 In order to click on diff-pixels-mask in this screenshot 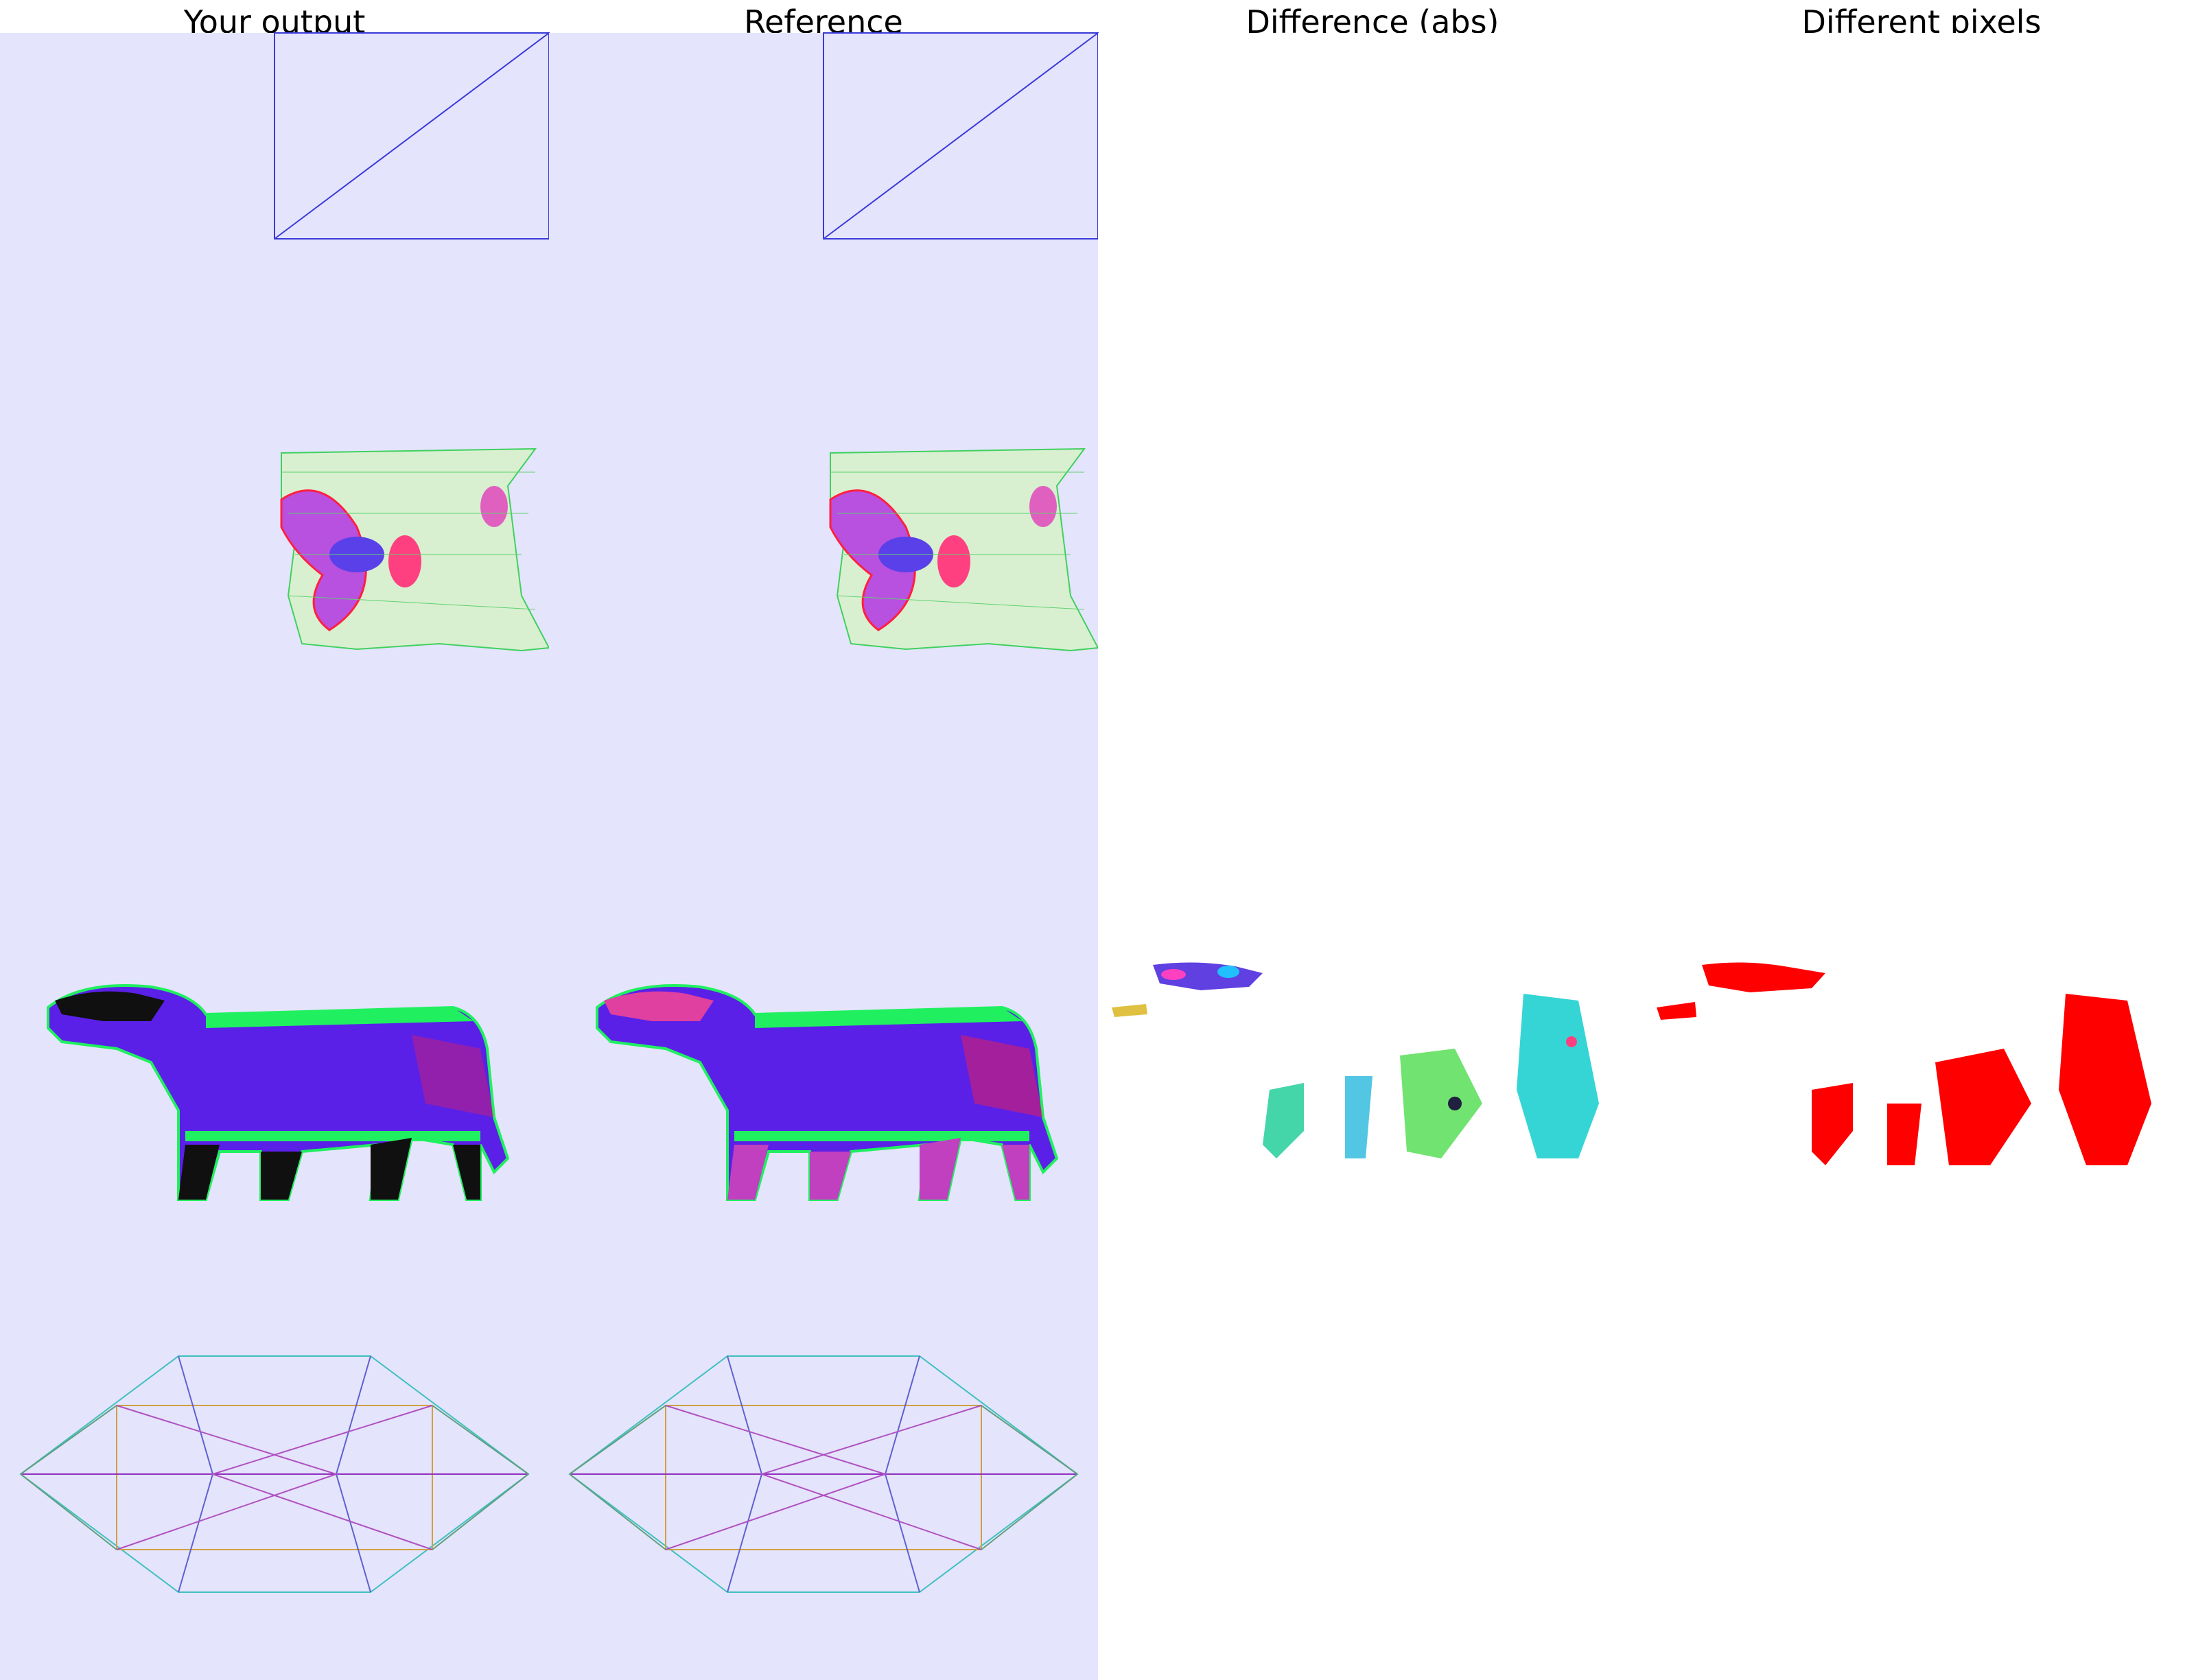, I will do `click(1904, 1063)`.